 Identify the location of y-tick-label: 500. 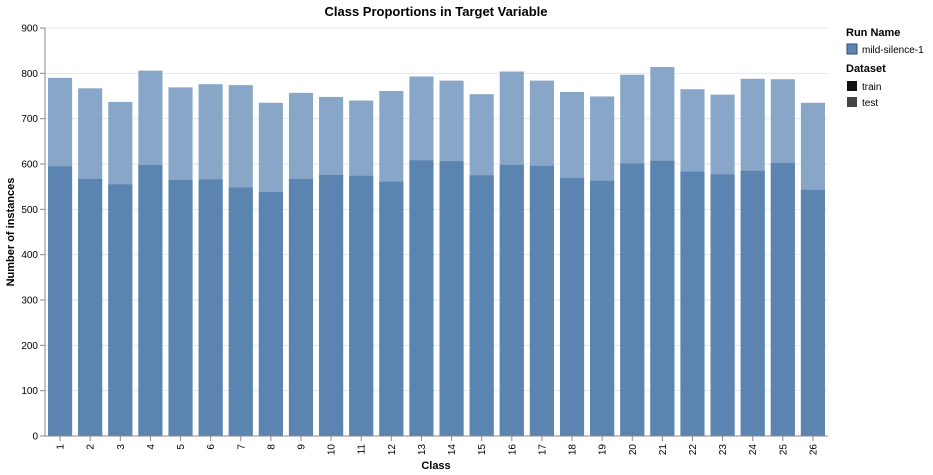
(29, 210).